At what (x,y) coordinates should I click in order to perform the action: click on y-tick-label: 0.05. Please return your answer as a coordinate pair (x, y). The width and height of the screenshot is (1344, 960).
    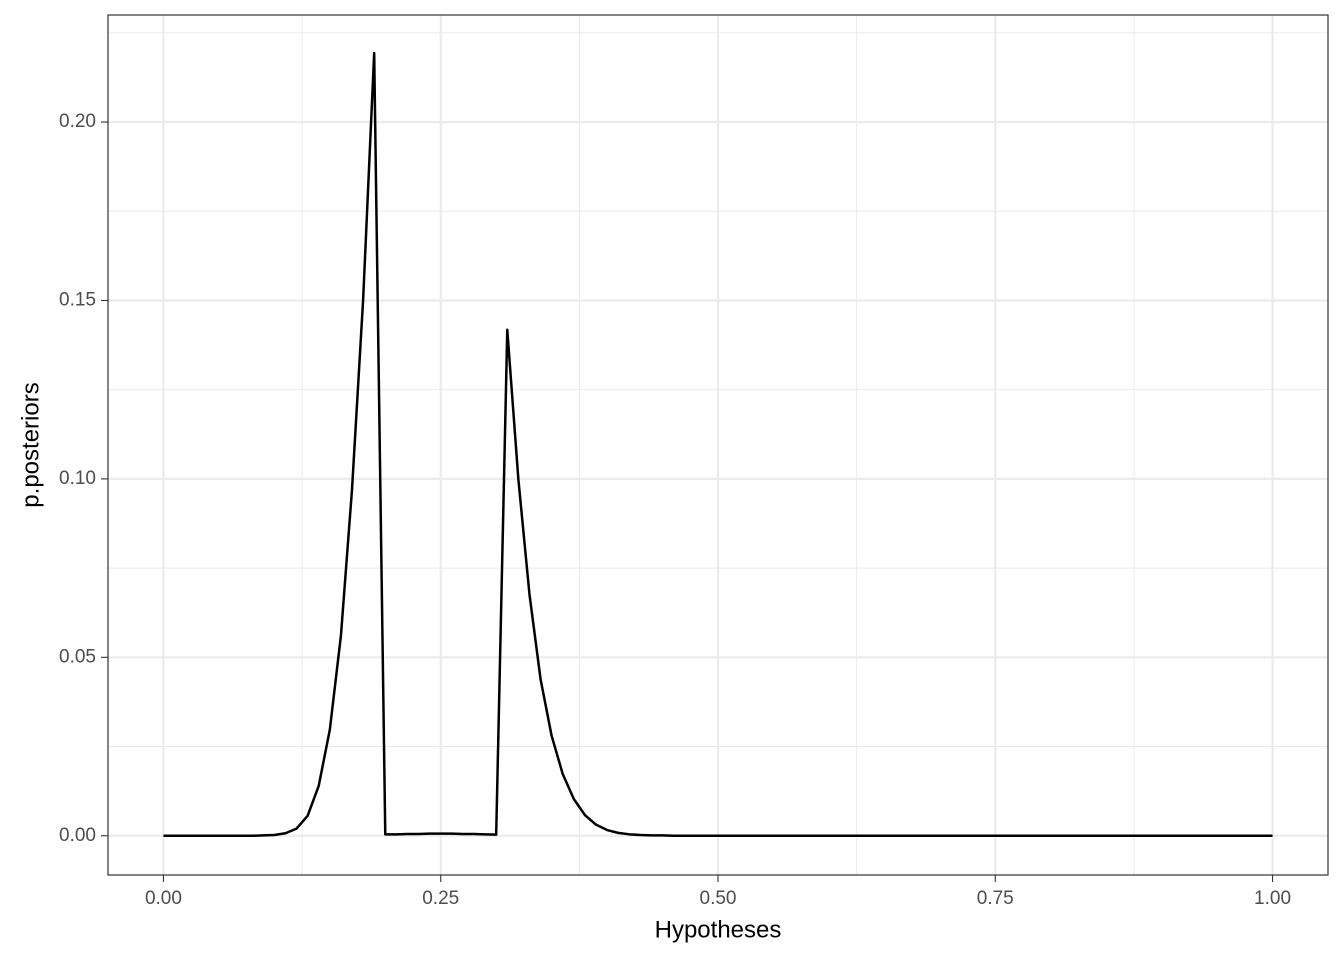
    Looking at the image, I should click on (77, 656).